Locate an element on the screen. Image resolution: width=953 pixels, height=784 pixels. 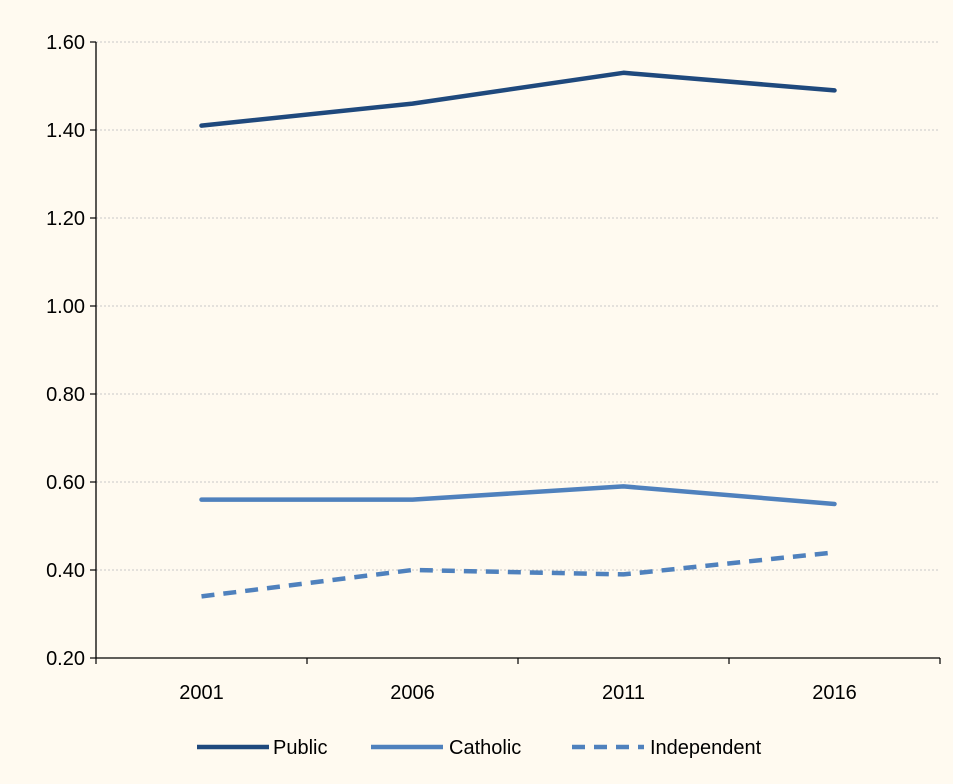
x-tick-label: 2011 is located at coordinates (623, 693).